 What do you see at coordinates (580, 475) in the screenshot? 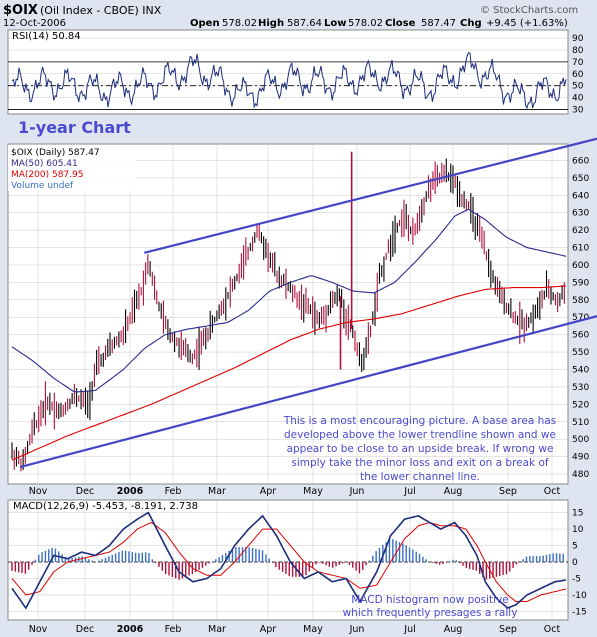
I see `price-tick-label: 480` at bounding box center [580, 475].